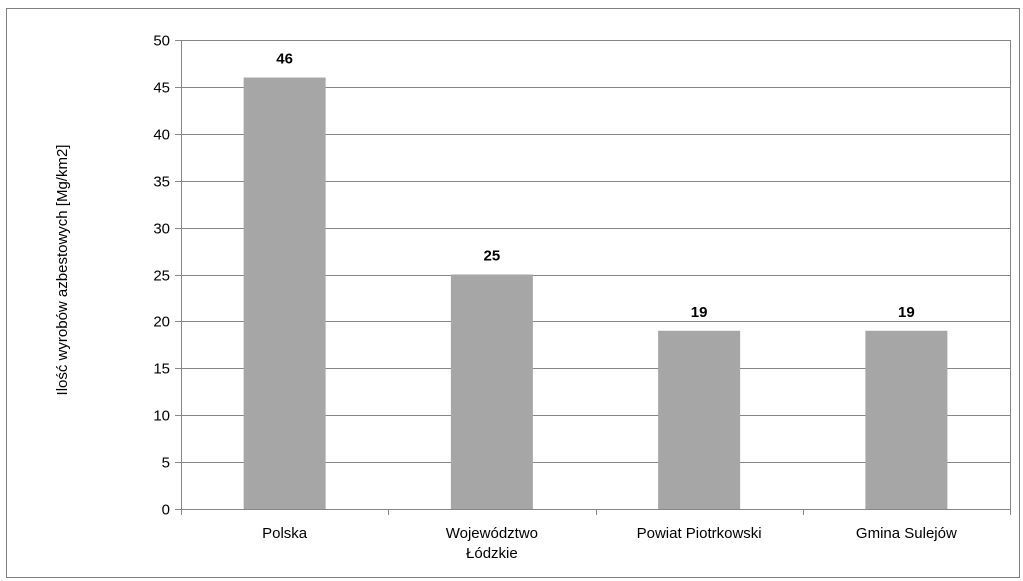 This screenshot has width=1023, height=581. I want to click on data-label: 25, so click(492, 256).